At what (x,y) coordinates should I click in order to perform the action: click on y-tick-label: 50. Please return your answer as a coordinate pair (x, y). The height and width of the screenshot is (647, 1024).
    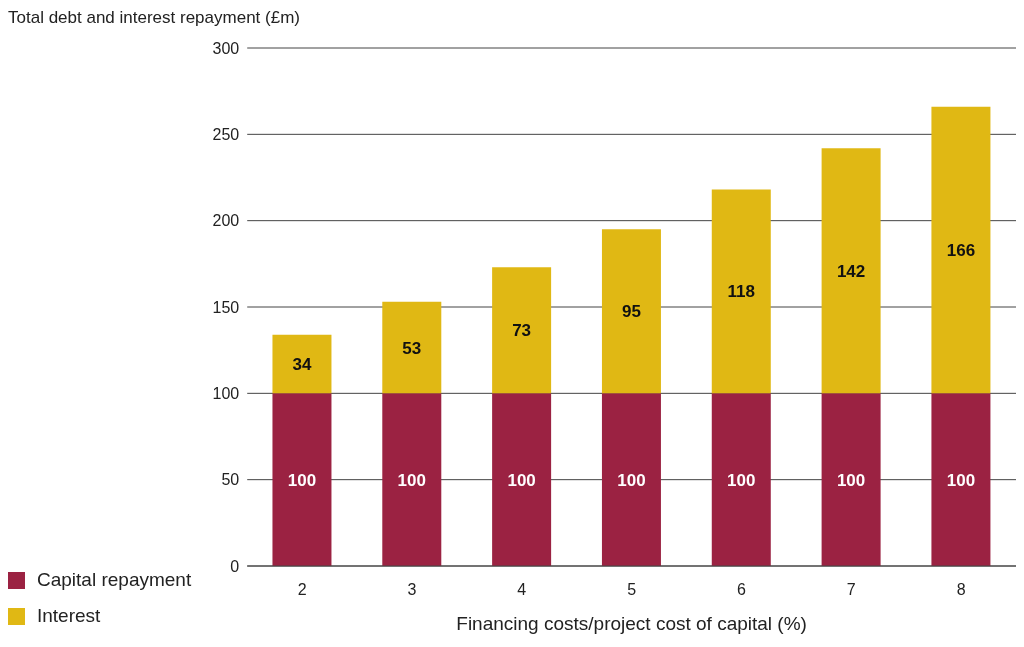
    Looking at the image, I should click on (230, 480).